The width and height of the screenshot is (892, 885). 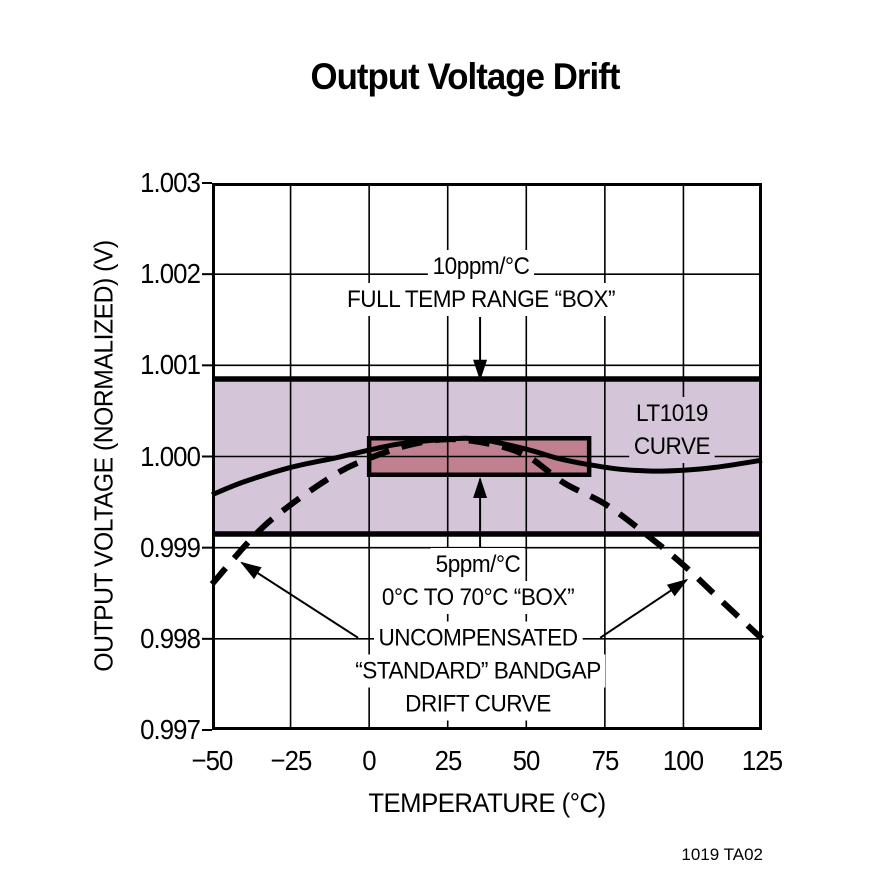 What do you see at coordinates (487, 803) in the screenshot?
I see `x-axis-label: TEMPERATURE (°C)` at bounding box center [487, 803].